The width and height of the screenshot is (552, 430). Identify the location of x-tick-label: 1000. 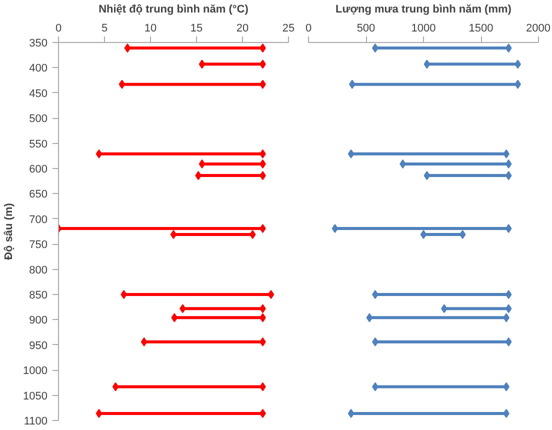
(423, 28).